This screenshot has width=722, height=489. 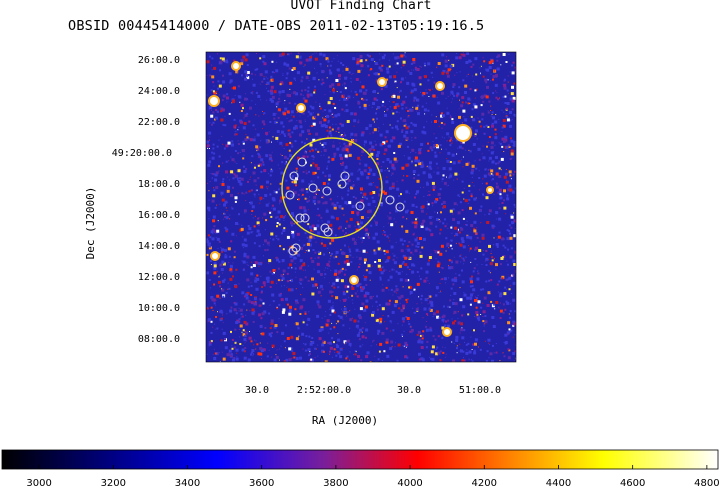 I want to click on y-tick-label: 16:00.0, so click(x=159, y=215).